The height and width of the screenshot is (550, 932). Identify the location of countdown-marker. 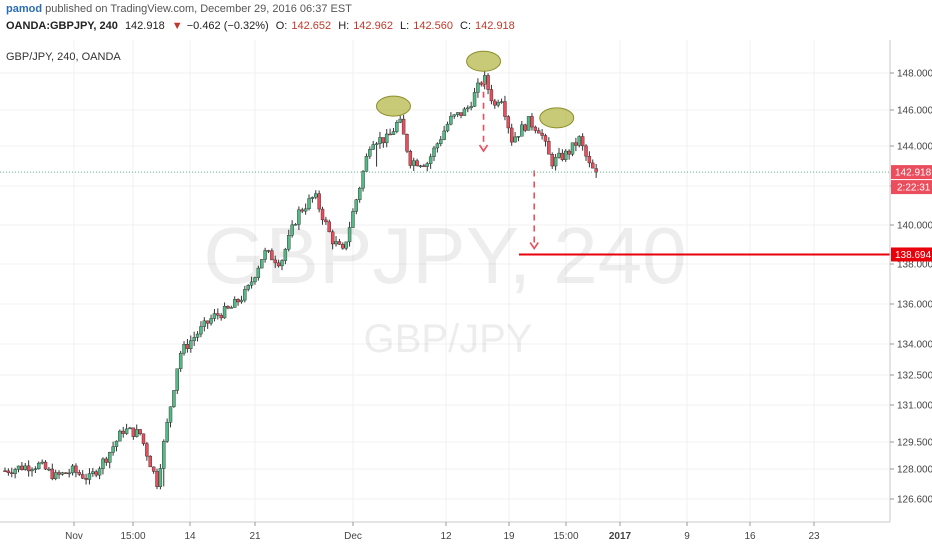
(911, 187).